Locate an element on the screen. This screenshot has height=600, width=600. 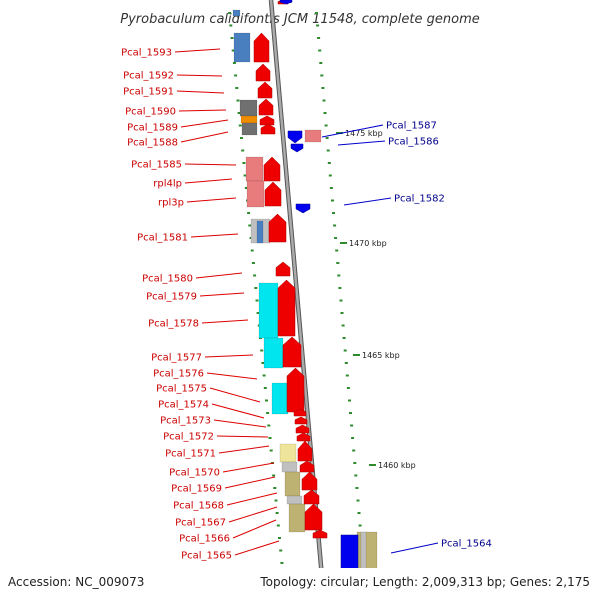
left-gene-label: Pcal_1565 is located at coordinates (206, 556).